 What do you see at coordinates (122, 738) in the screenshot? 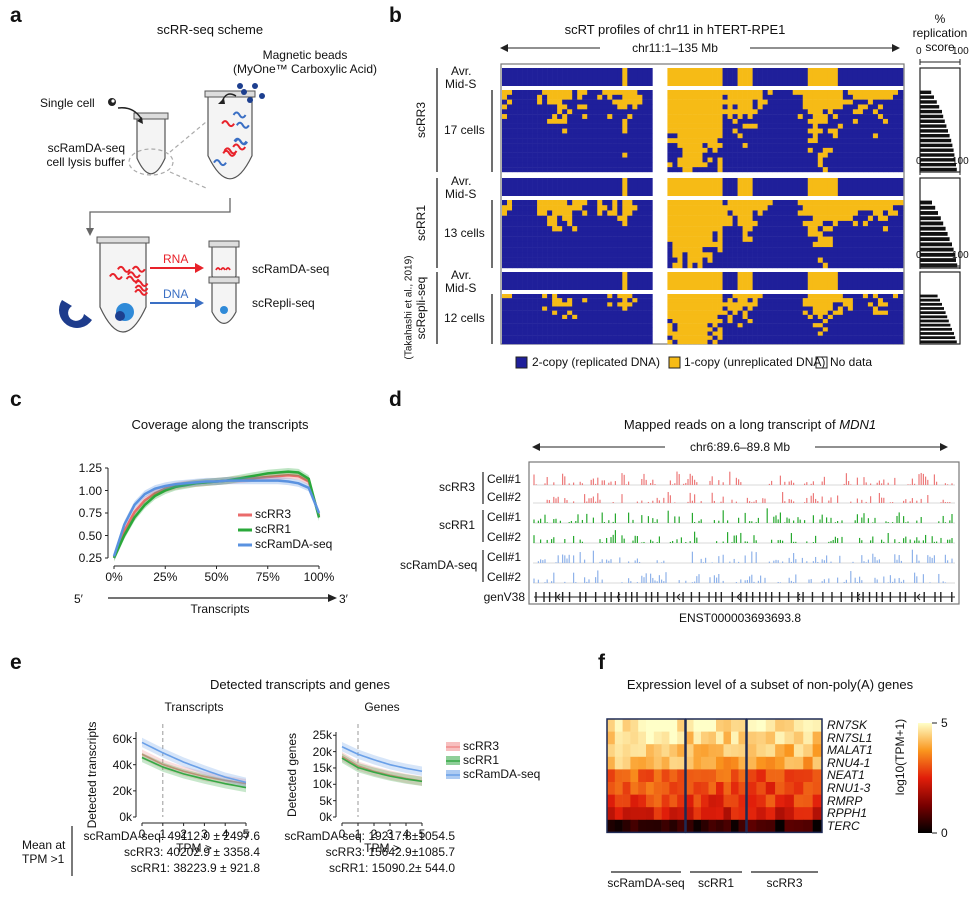
I see `e-ytick-label: 60k` at bounding box center [122, 738].